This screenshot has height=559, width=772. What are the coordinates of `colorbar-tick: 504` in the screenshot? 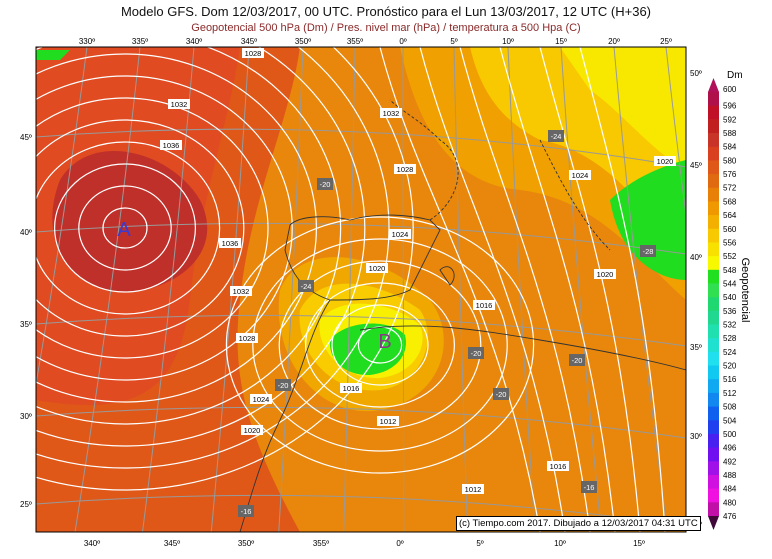 It's located at (730, 420).